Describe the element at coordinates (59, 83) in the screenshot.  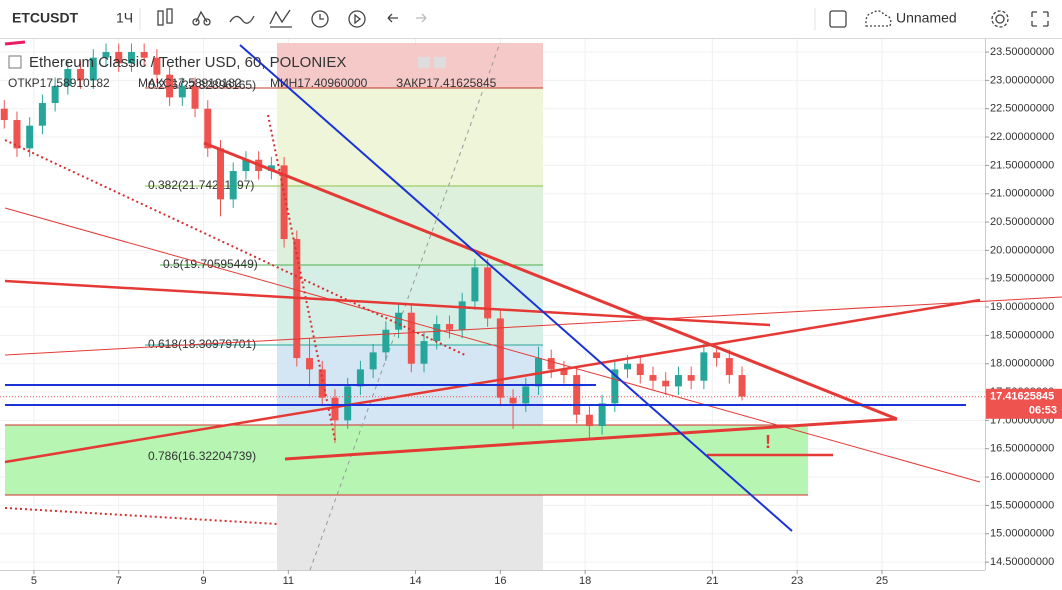
I see `legend-open: ОТКР17.58910182` at that location.